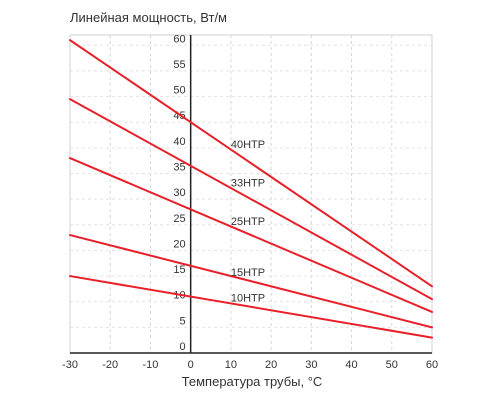  Describe the element at coordinates (191, 365) in the screenshot. I see `x-tick-label: 0` at that location.